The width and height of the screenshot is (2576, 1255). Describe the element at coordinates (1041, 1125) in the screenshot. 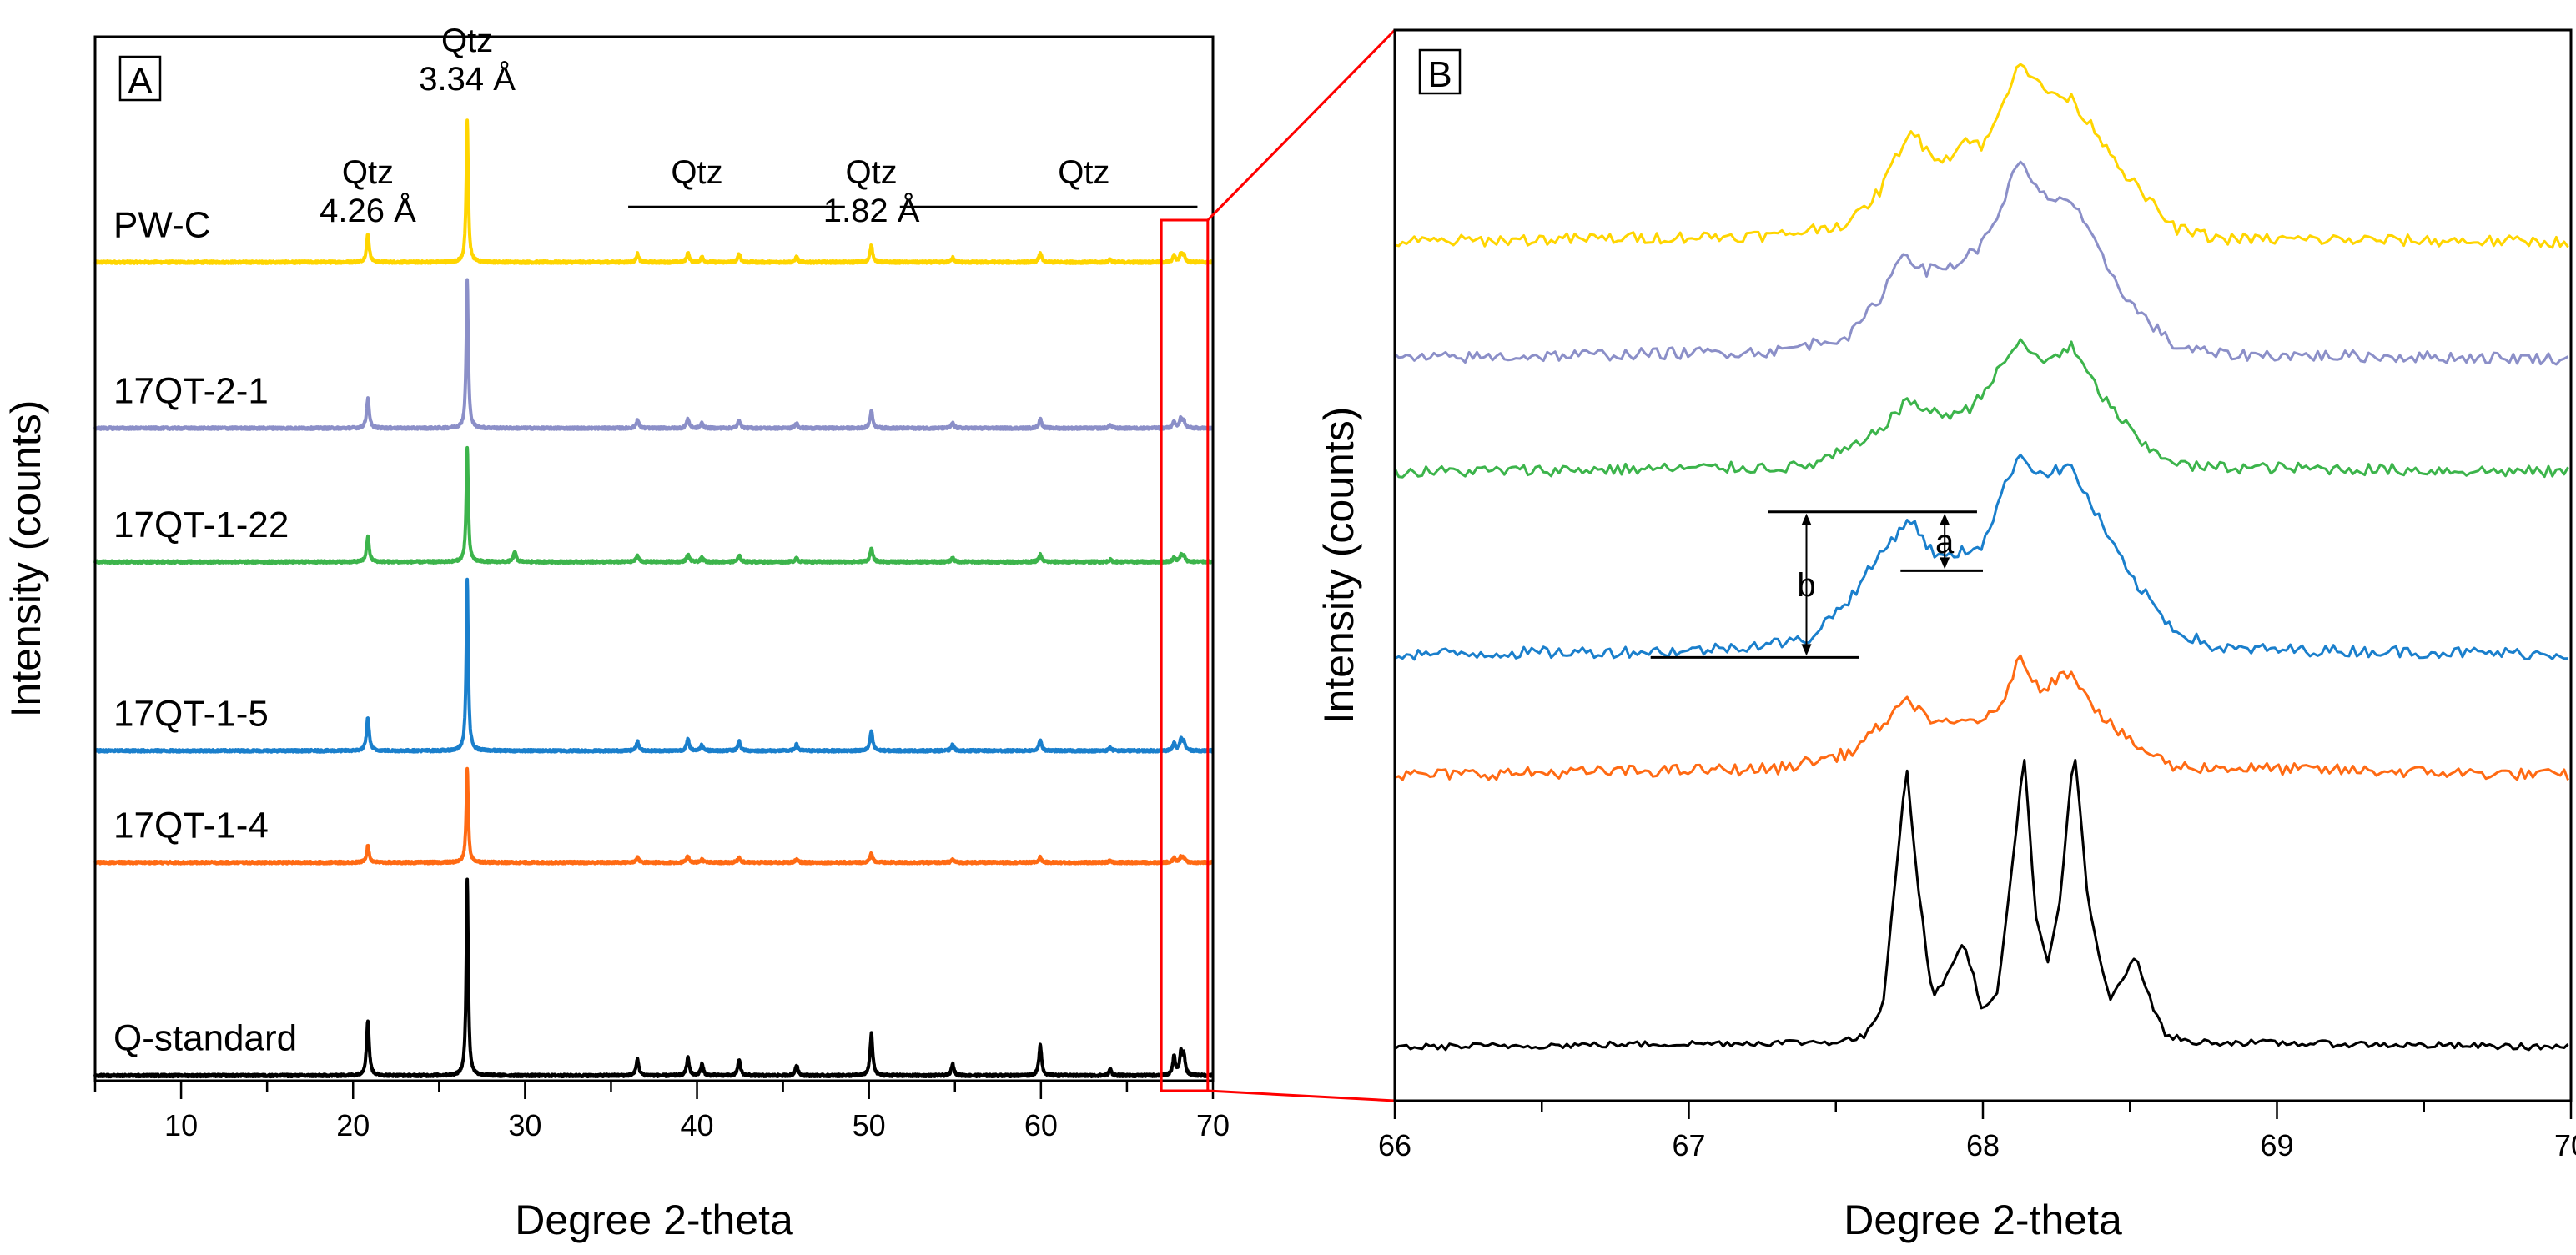

I see `x-tick-label: 60` at that location.